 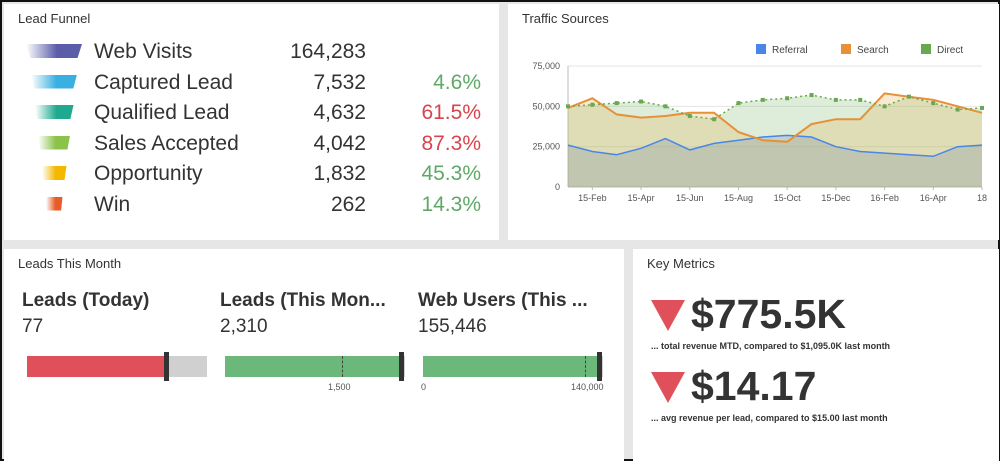 What do you see at coordinates (769, 314) in the screenshot?
I see `metric-value: $775.5K` at bounding box center [769, 314].